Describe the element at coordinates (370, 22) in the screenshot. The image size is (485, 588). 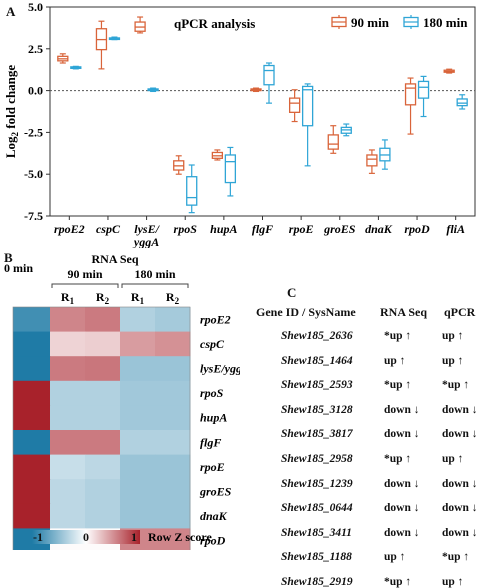
I see `legend-label: 90 min` at that location.